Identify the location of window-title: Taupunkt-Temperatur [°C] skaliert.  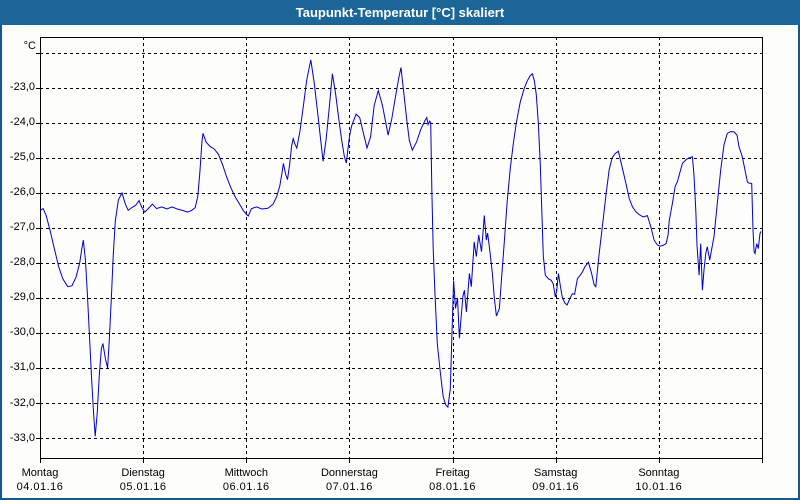
(400, 12).